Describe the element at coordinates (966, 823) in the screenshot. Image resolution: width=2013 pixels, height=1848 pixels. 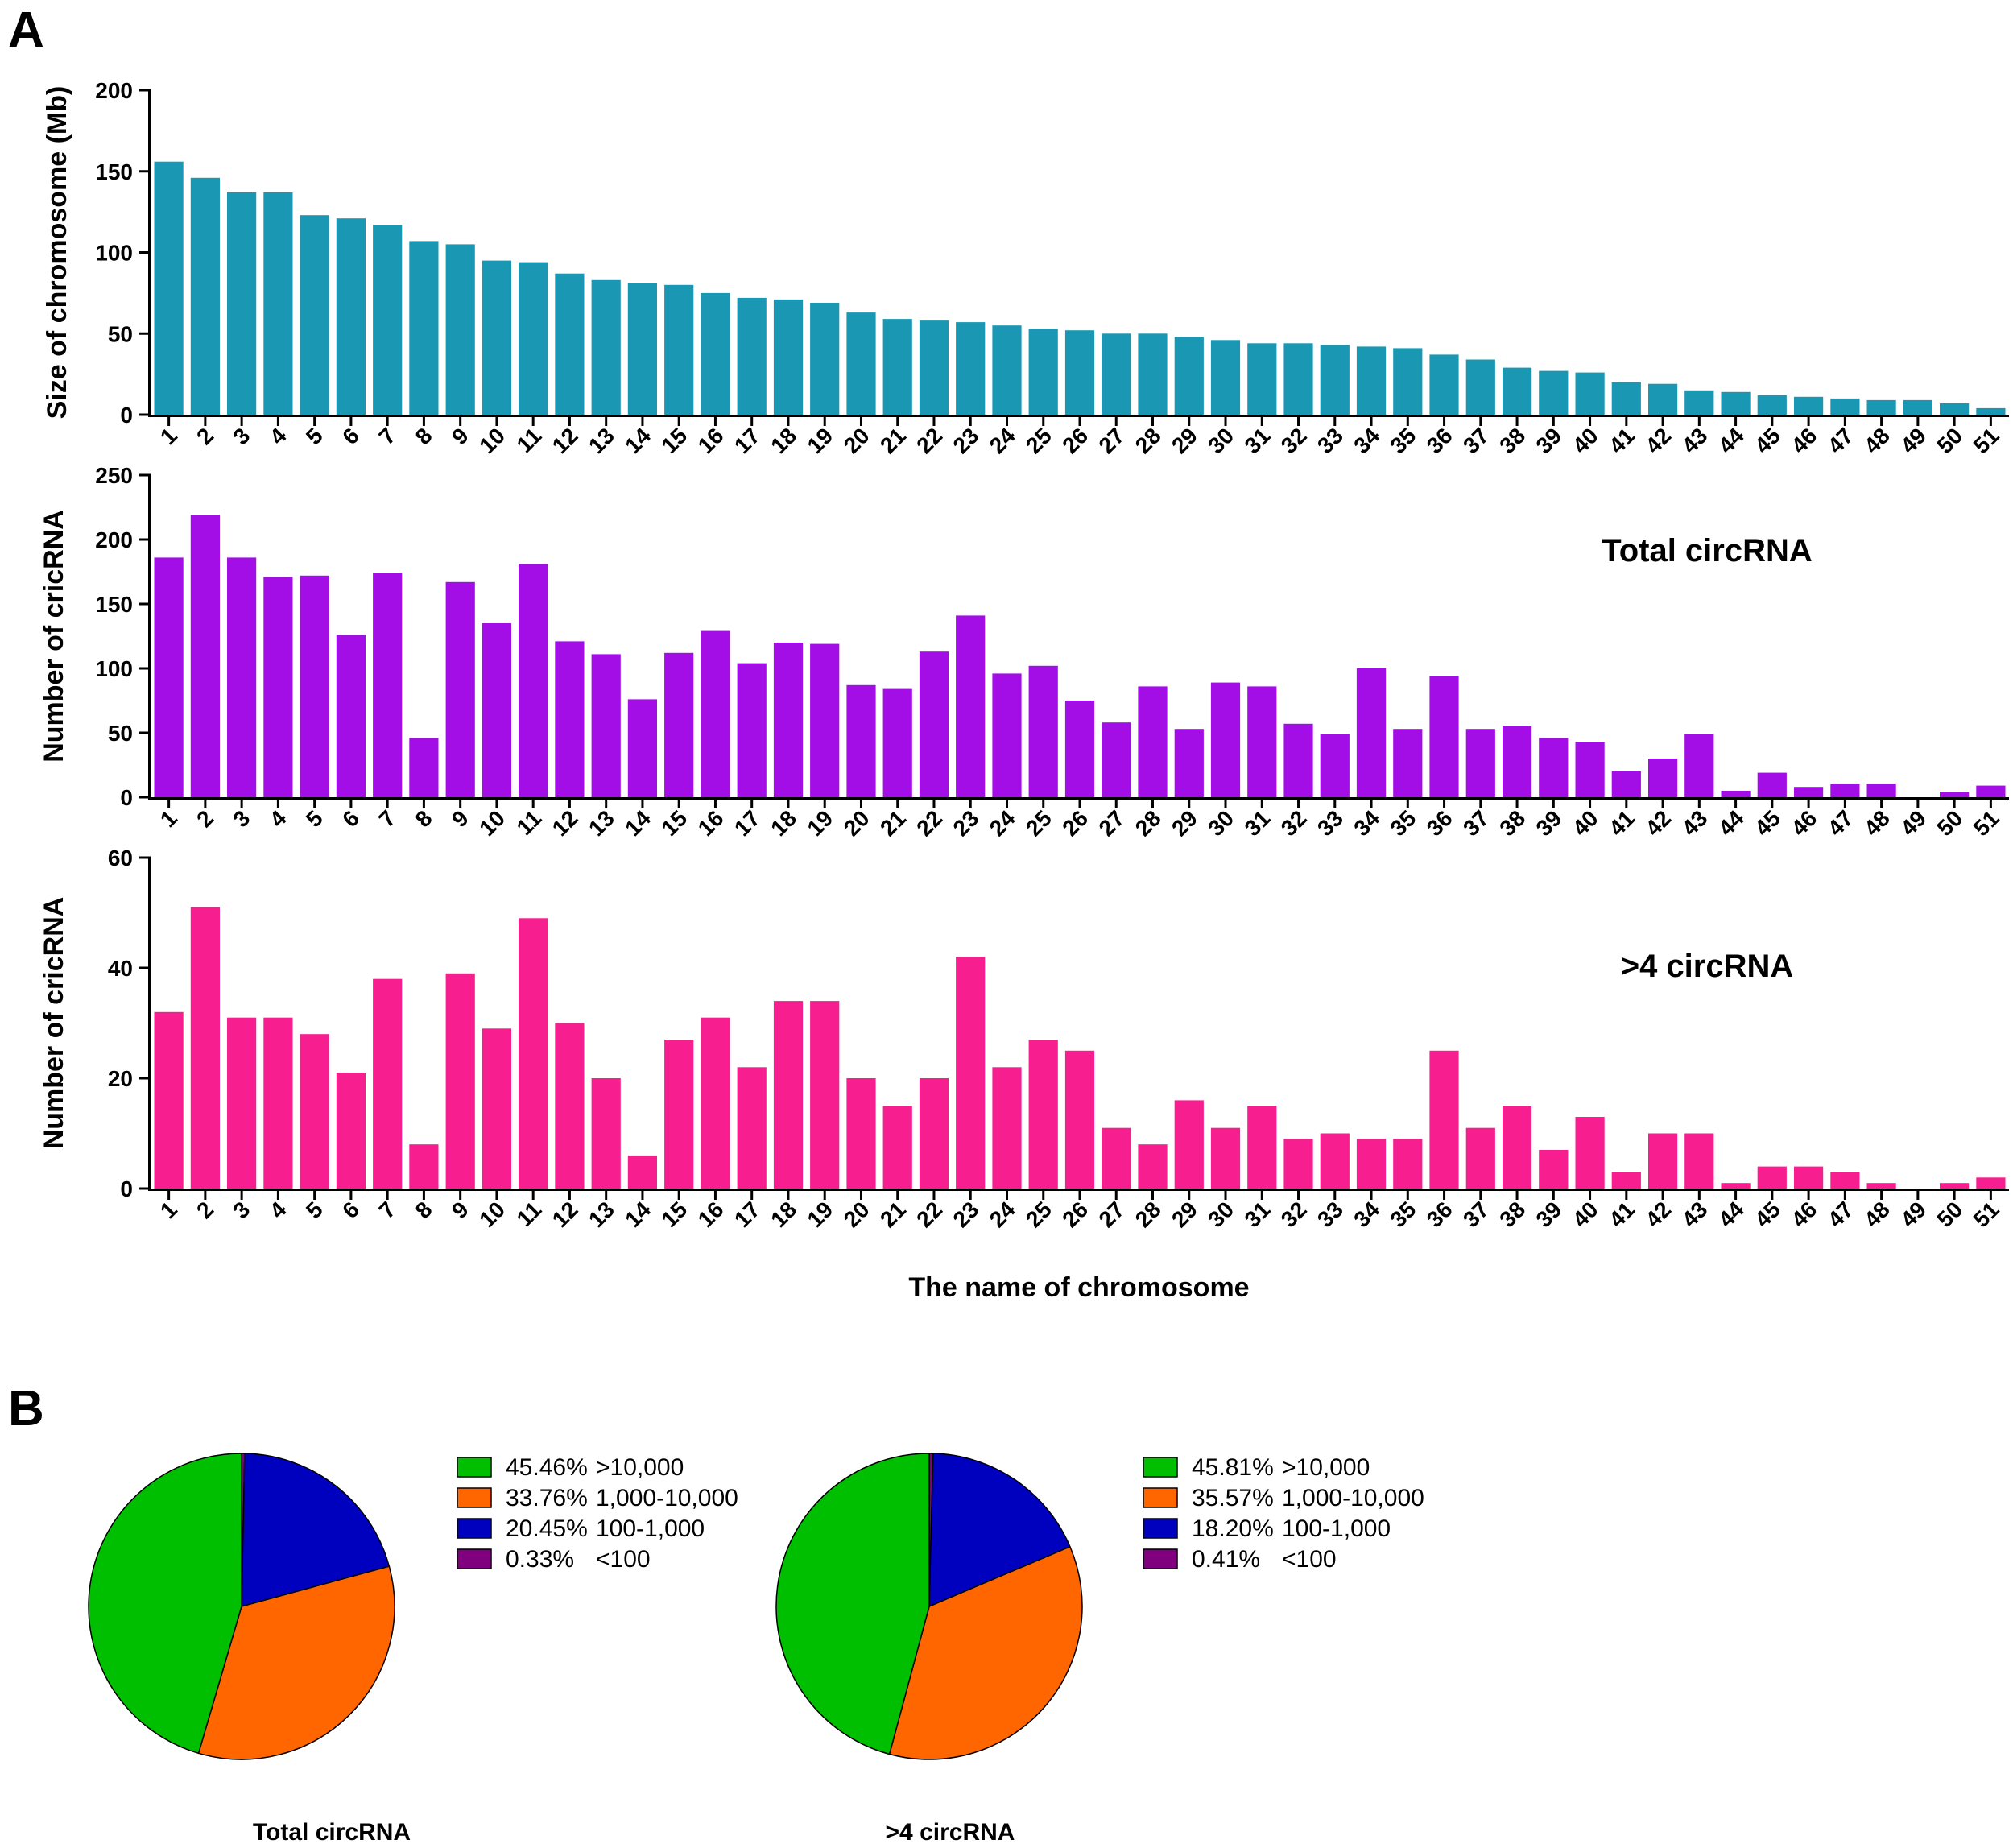
I see `x-tick-label: 23` at that location.